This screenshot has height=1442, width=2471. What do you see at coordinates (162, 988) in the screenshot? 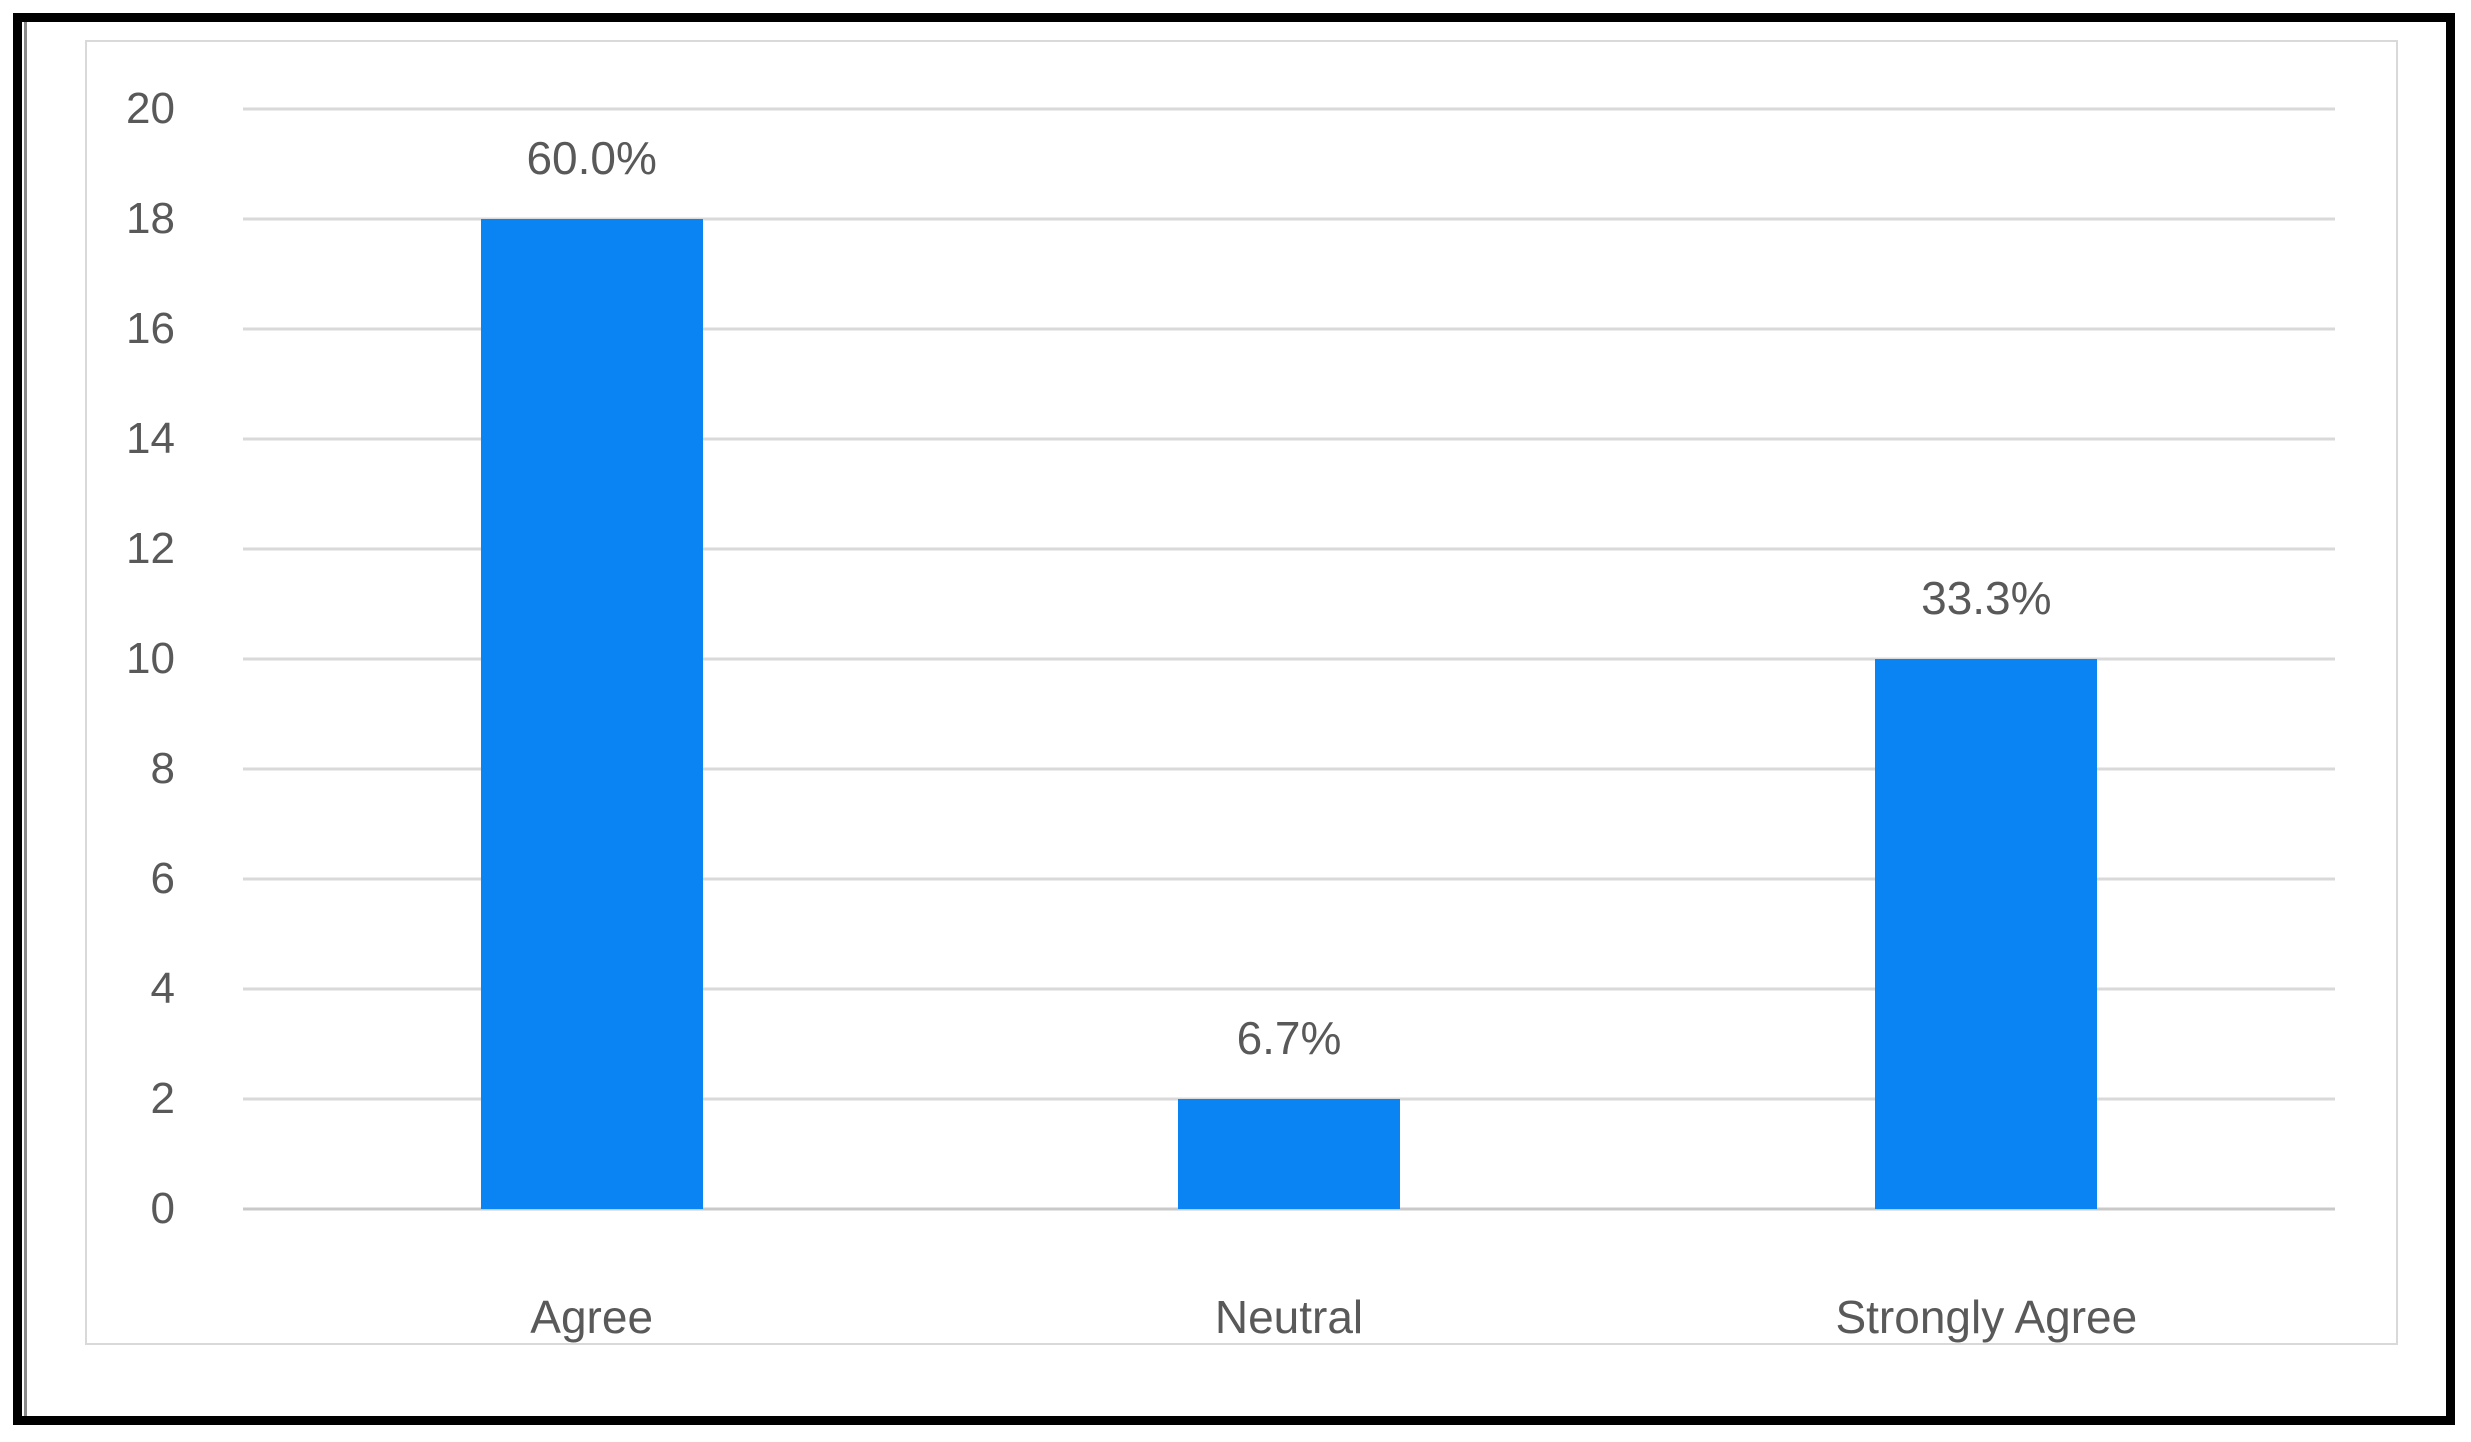
I see `y-tick-label: 4` at bounding box center [162, 988].